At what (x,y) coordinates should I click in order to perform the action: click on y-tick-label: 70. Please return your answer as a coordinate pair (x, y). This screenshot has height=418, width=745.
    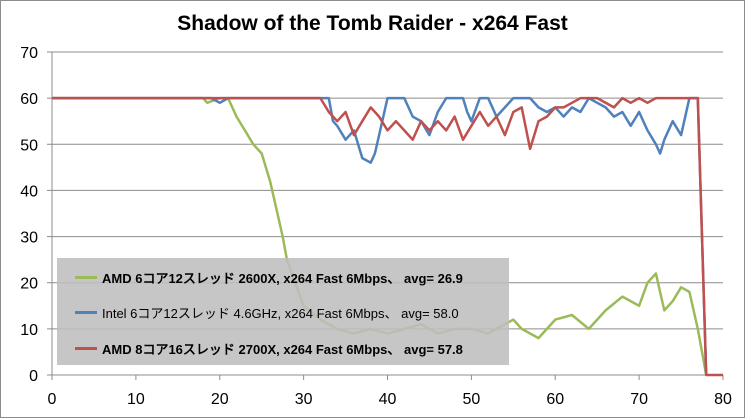
    Looking at the image, I should click on (29, 53).